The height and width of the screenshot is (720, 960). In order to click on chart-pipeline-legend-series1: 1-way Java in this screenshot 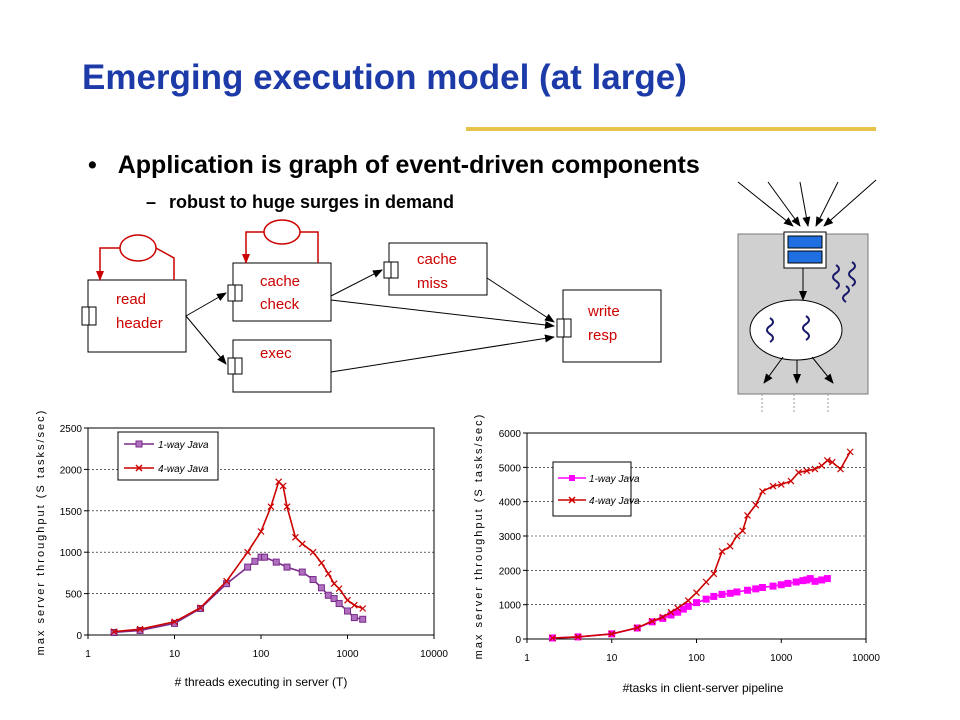, I will do `click(614, 479)`.